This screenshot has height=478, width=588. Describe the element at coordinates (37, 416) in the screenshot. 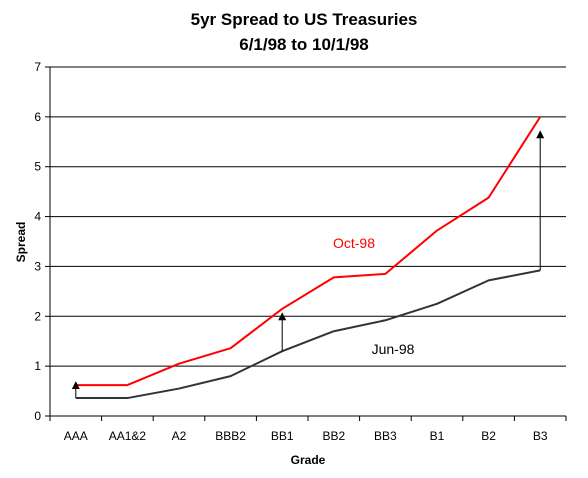

I see `y-tick-label: 0` at that location.